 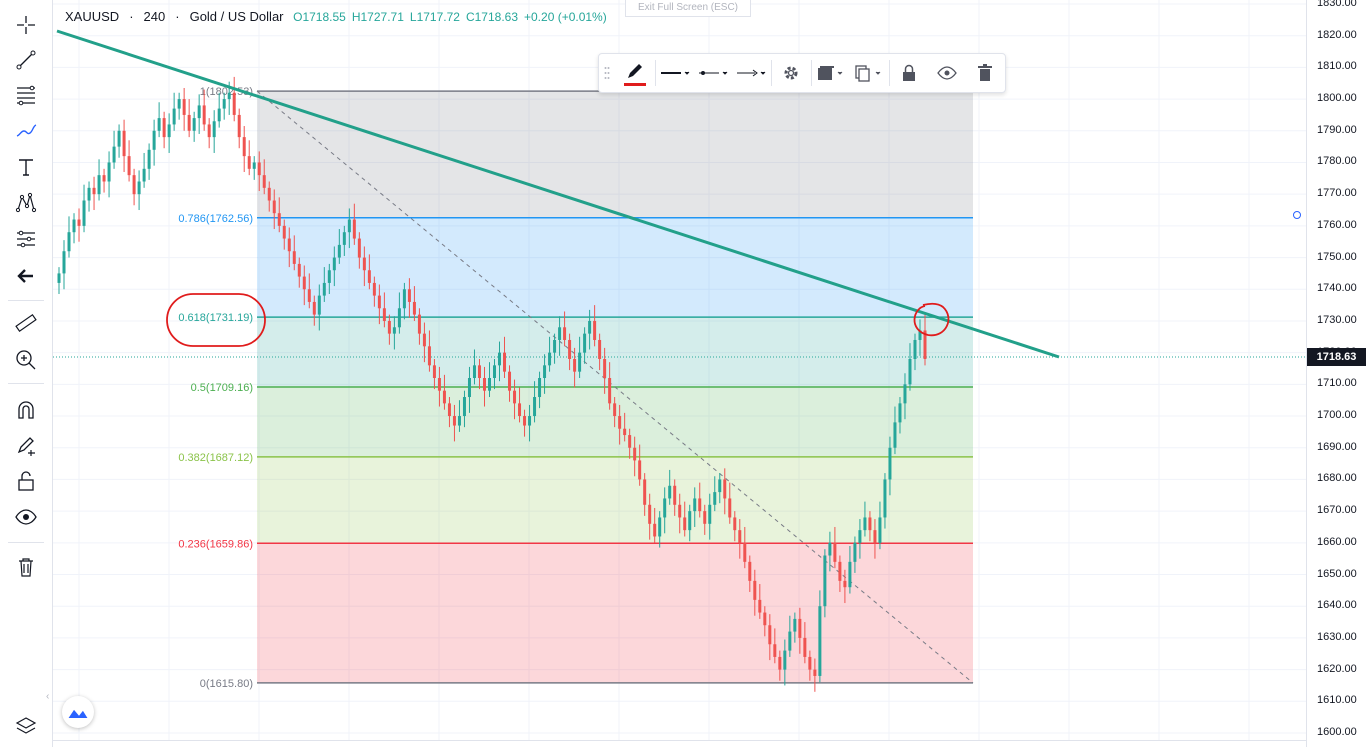 What do you see at coordinates (1337, 700) in the screenshot?
I see `price-tick-label: 1610.00` at bounding box center [1337, 700].